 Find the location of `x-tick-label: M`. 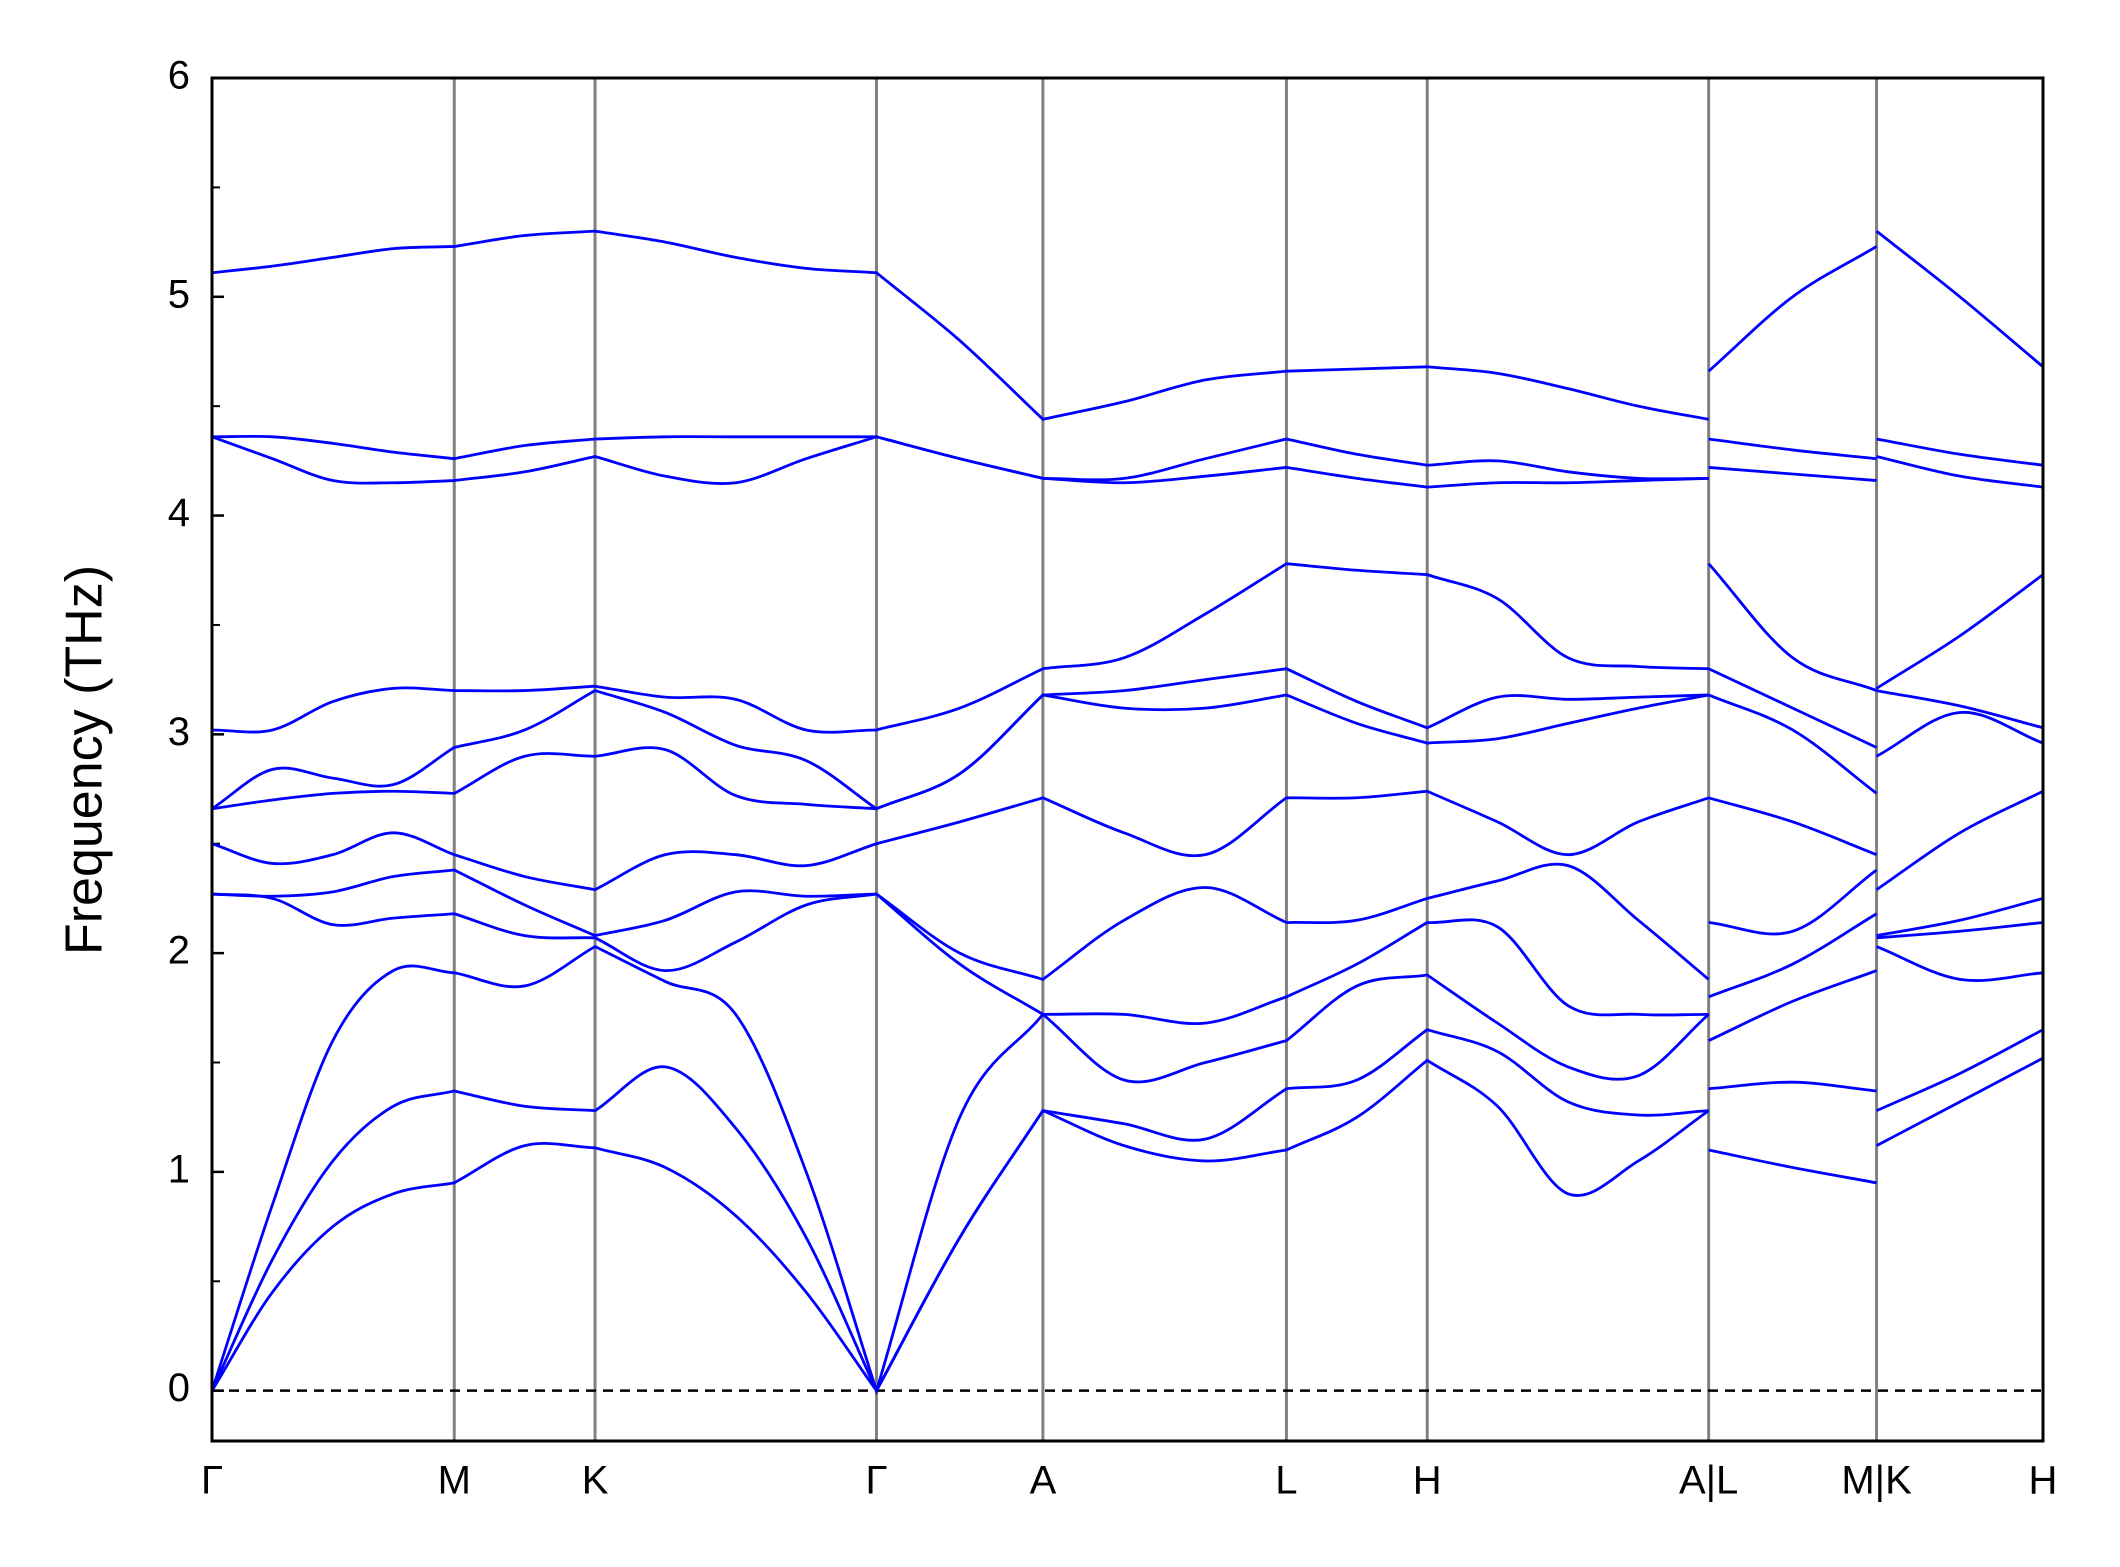

x-tick-label: M is located at coordinates (454, 1481).